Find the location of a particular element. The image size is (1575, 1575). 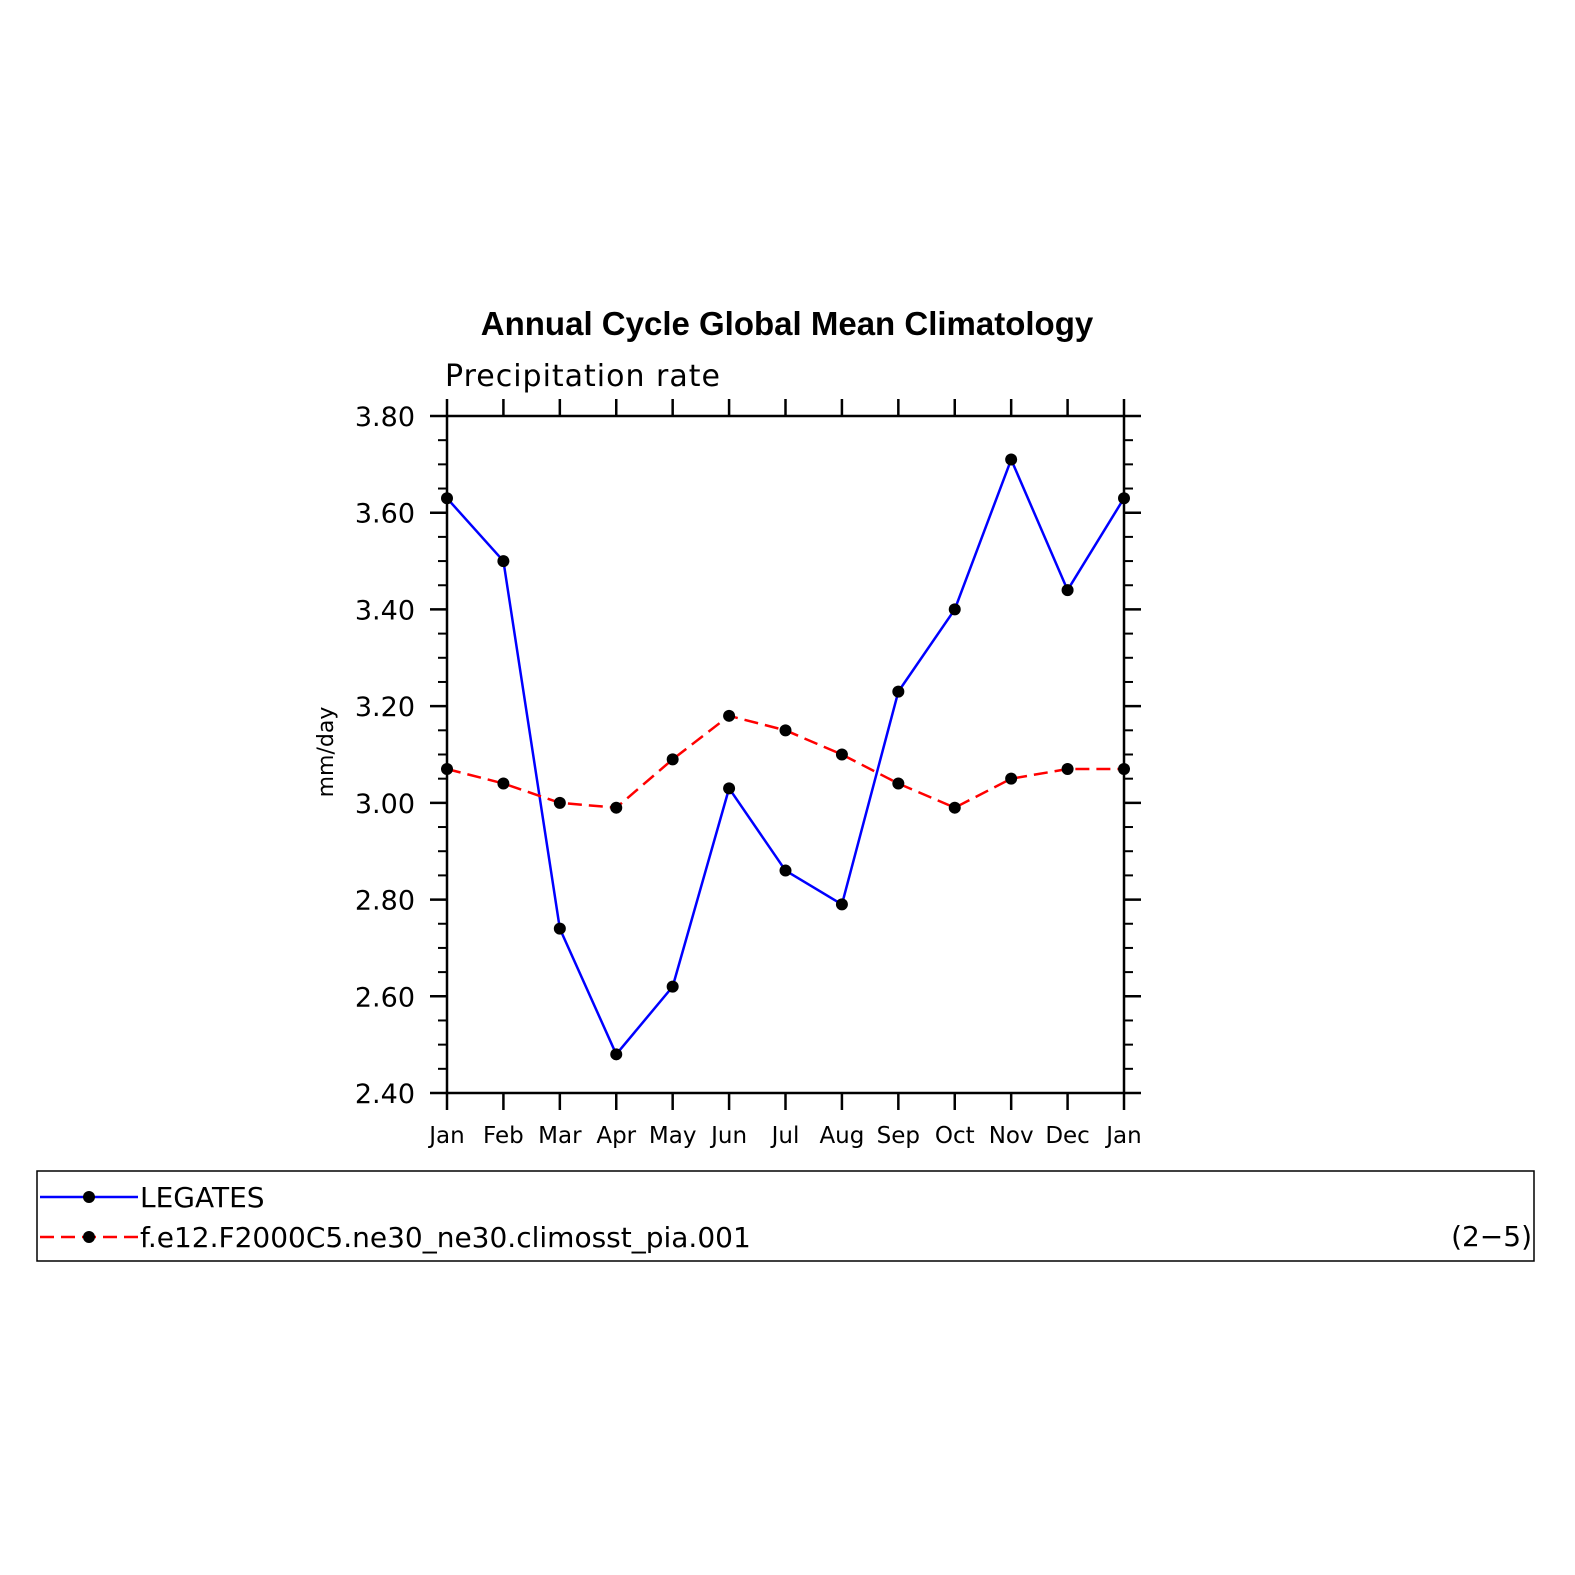

x-tick-label: Jul is located at coordinates (785, 1136).